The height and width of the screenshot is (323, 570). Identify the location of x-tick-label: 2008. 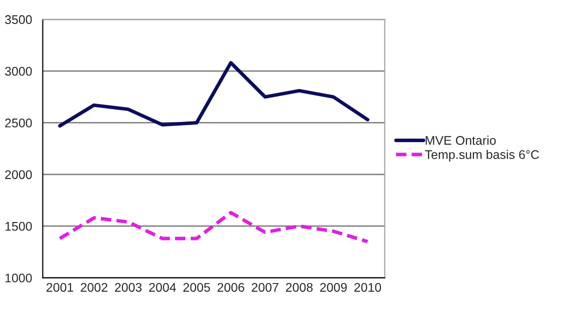
(299, 287).